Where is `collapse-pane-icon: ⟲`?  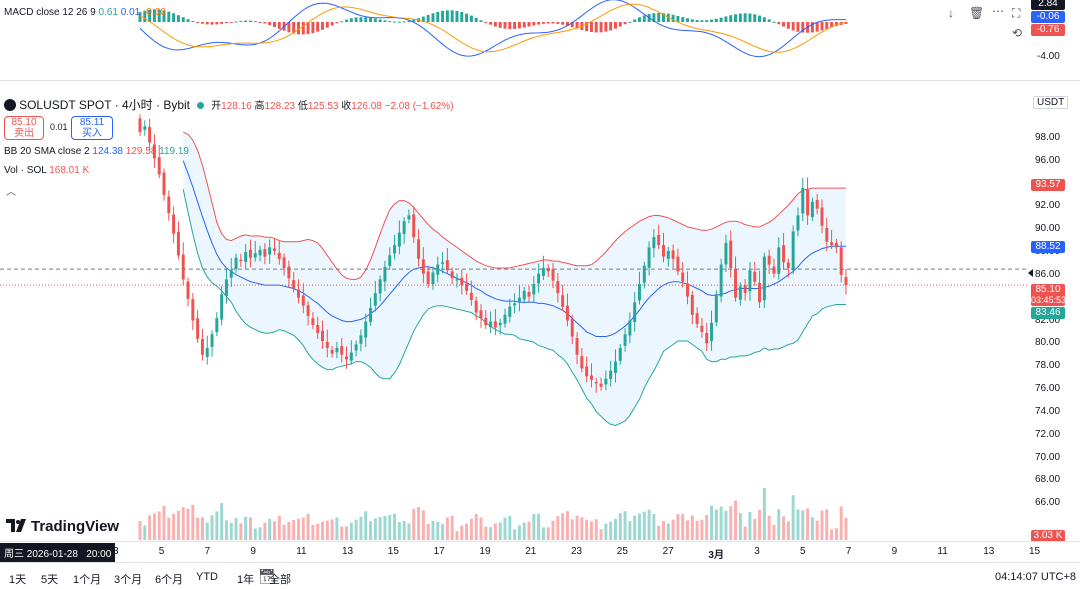 collapse-pane-icon: ⟲ is located at coordinates (1017, 33).